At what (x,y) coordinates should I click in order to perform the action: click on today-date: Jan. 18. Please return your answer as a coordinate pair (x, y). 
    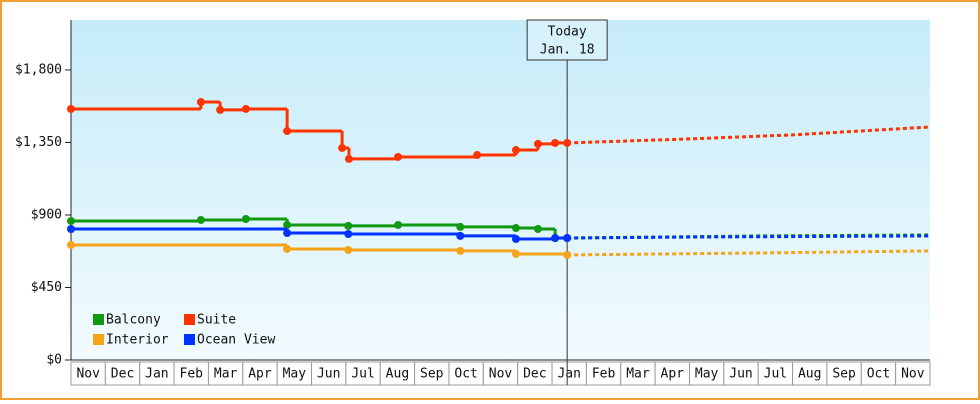
    Looking at the image, I should click on (567, 50).